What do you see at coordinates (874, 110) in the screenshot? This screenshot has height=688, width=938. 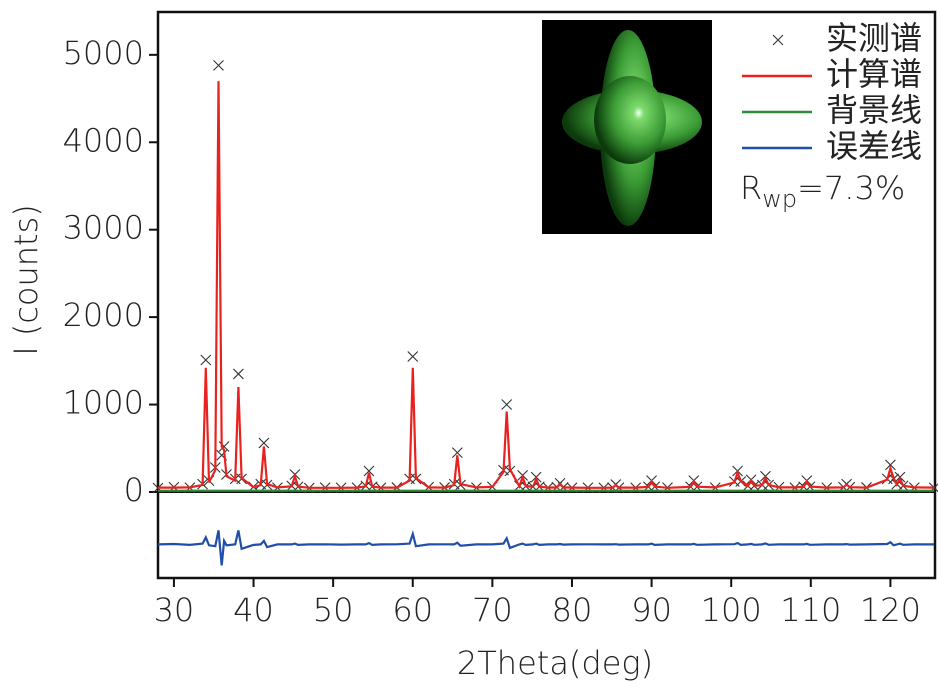 I see `legend-label: 背景线` at bounding box center [874, 110].